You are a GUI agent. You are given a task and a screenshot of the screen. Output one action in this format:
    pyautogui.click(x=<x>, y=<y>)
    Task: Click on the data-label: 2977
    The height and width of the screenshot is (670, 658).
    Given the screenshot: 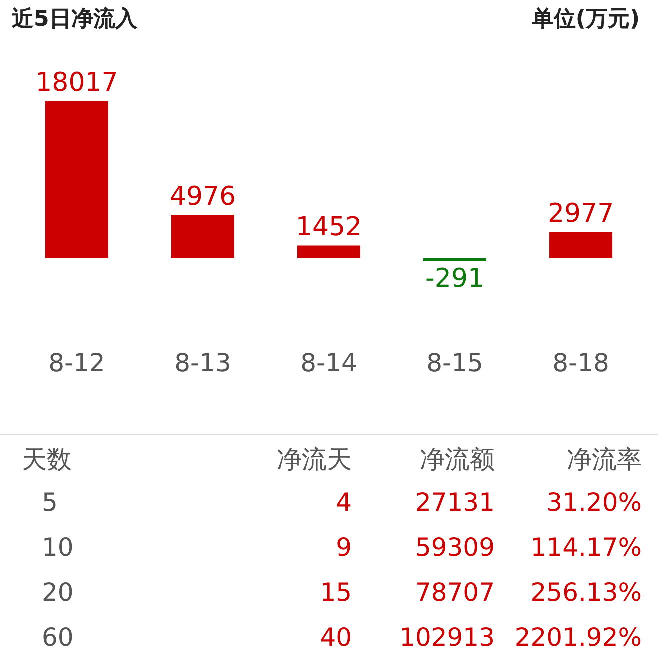 What is the action you would take?
    pyautogui.click(x=581, y=214)
    